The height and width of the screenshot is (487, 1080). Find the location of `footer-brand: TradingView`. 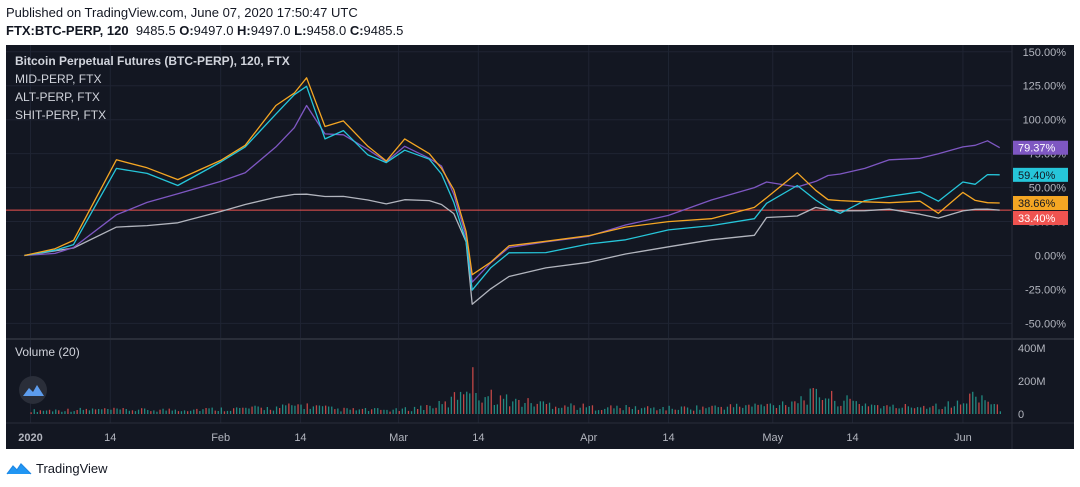

footer-brand: TradingView is located at coordinates (57, 468).